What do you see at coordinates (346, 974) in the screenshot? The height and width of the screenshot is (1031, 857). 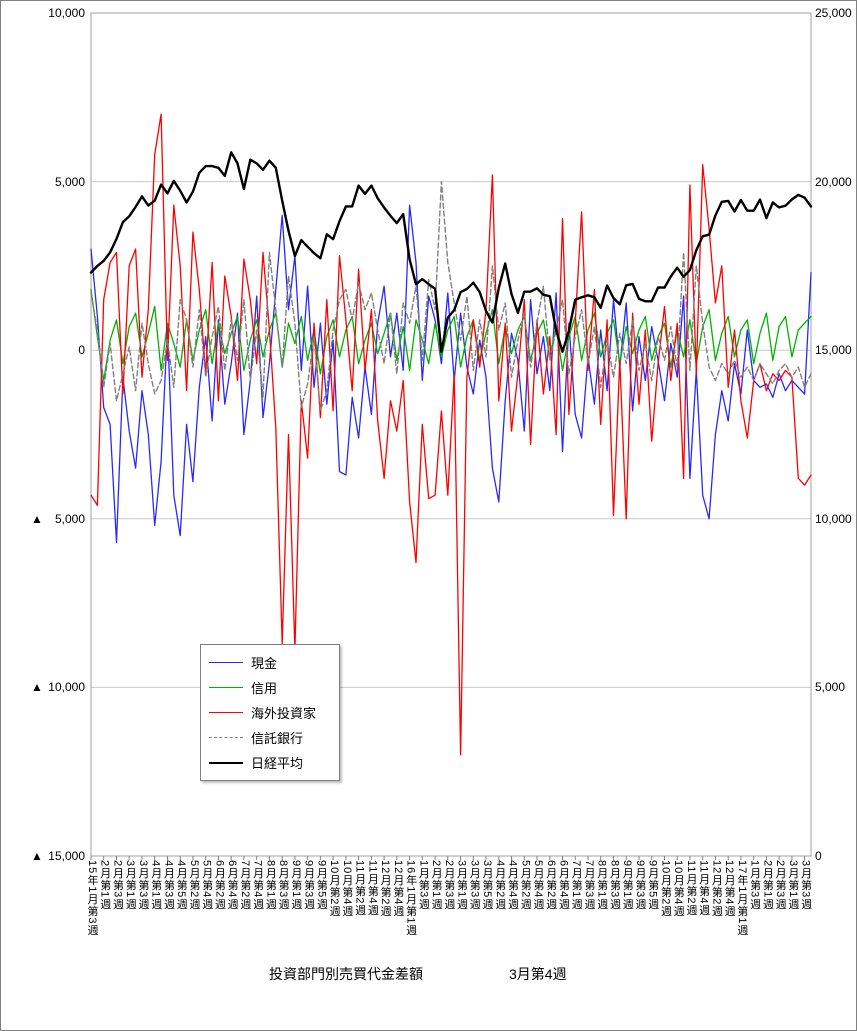 I see `chart-title: 投資部門別売買代金差額` at bounding box center [346, 974].